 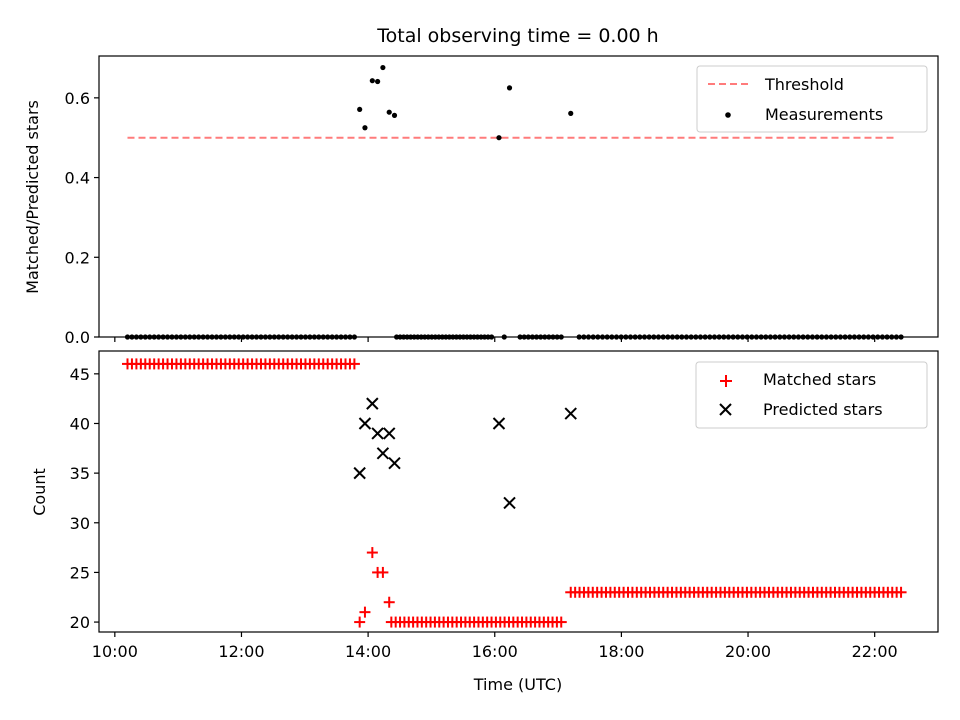 What do you see at coordinates (80, 572) in the screenshot?
I see `bottom-y-tick-label: 25` at bounding box center [80, 572].